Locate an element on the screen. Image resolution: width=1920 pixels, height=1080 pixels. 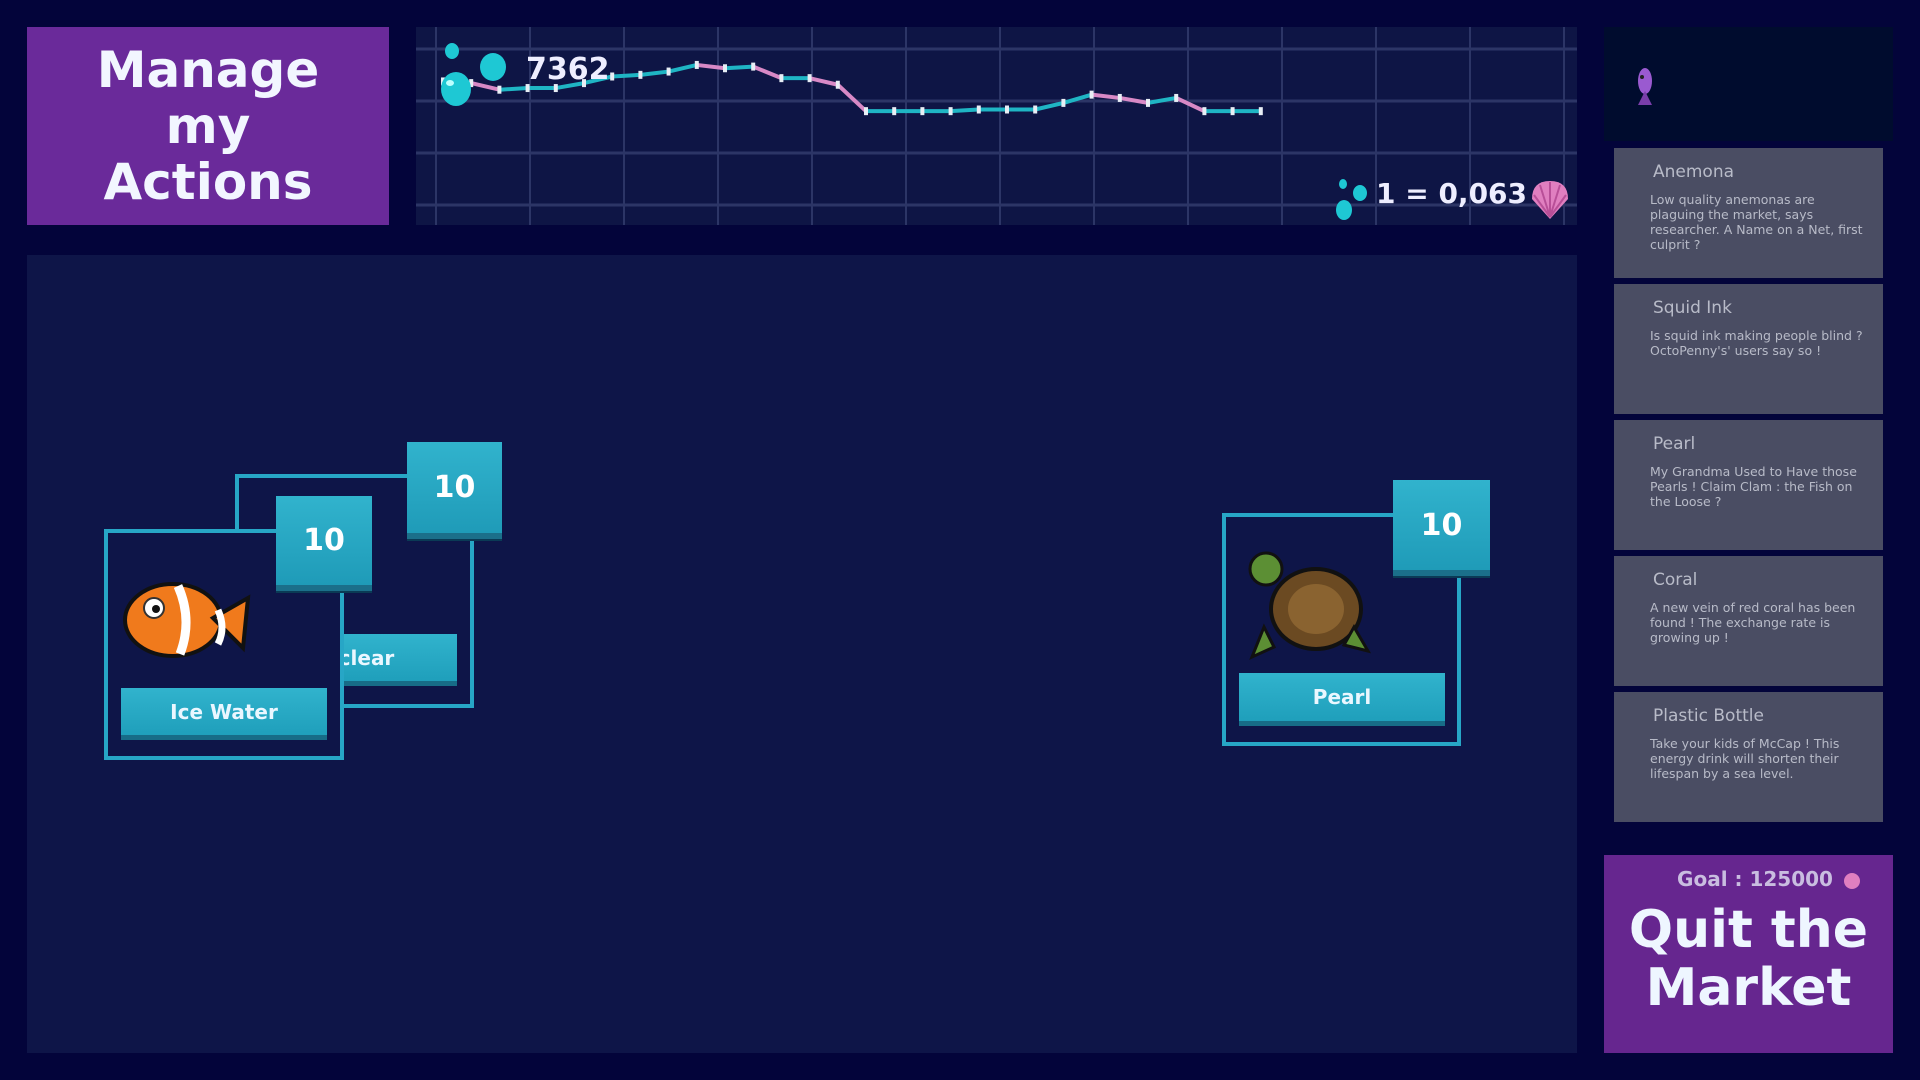
quit-market-label: Quit the Market is located at coordinates (1748, 959).